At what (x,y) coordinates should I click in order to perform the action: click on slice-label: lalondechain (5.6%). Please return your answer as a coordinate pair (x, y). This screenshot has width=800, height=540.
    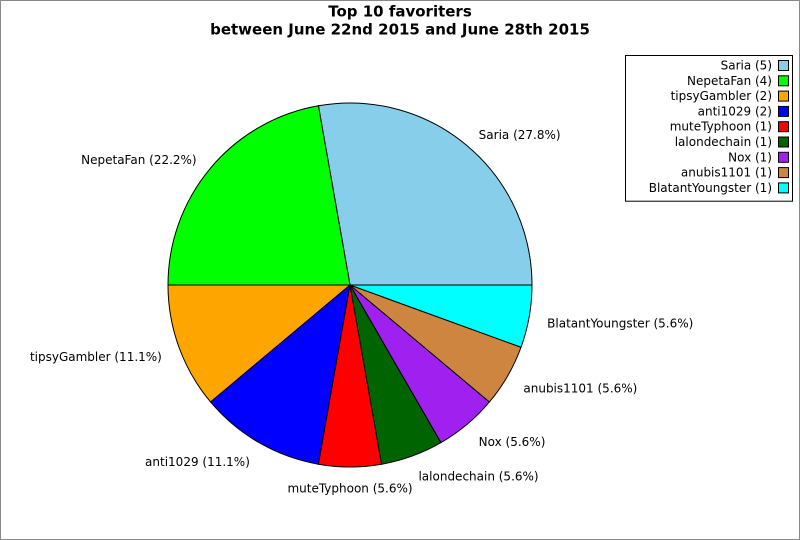
    Looking at the image, I should click on (478, 477).